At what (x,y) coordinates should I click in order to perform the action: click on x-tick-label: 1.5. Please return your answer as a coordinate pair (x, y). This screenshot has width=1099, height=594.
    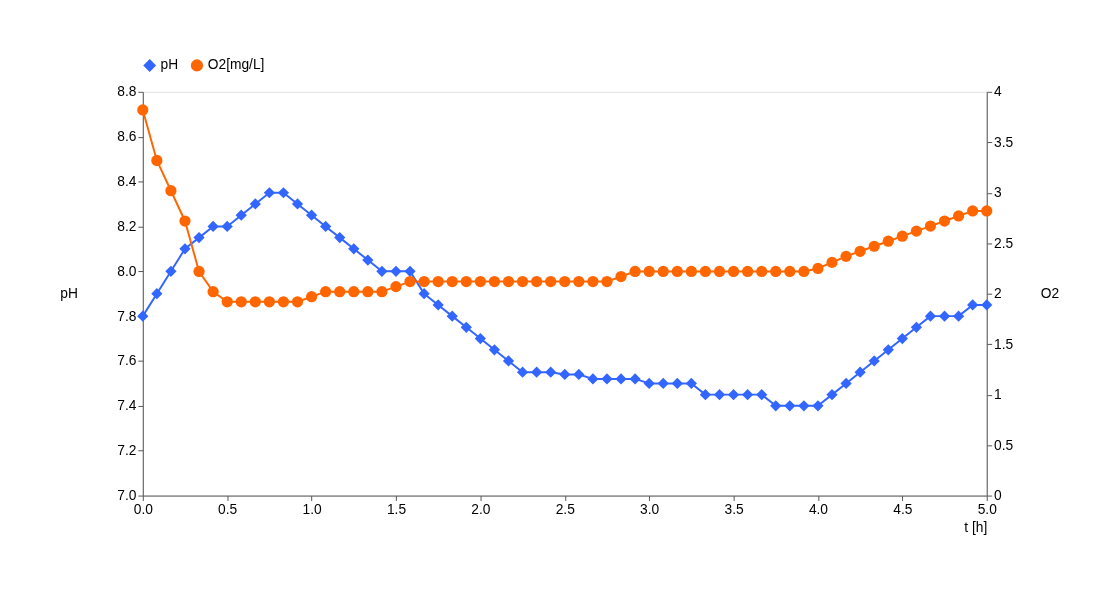
    Looking at the image, I should click on (396, 509).